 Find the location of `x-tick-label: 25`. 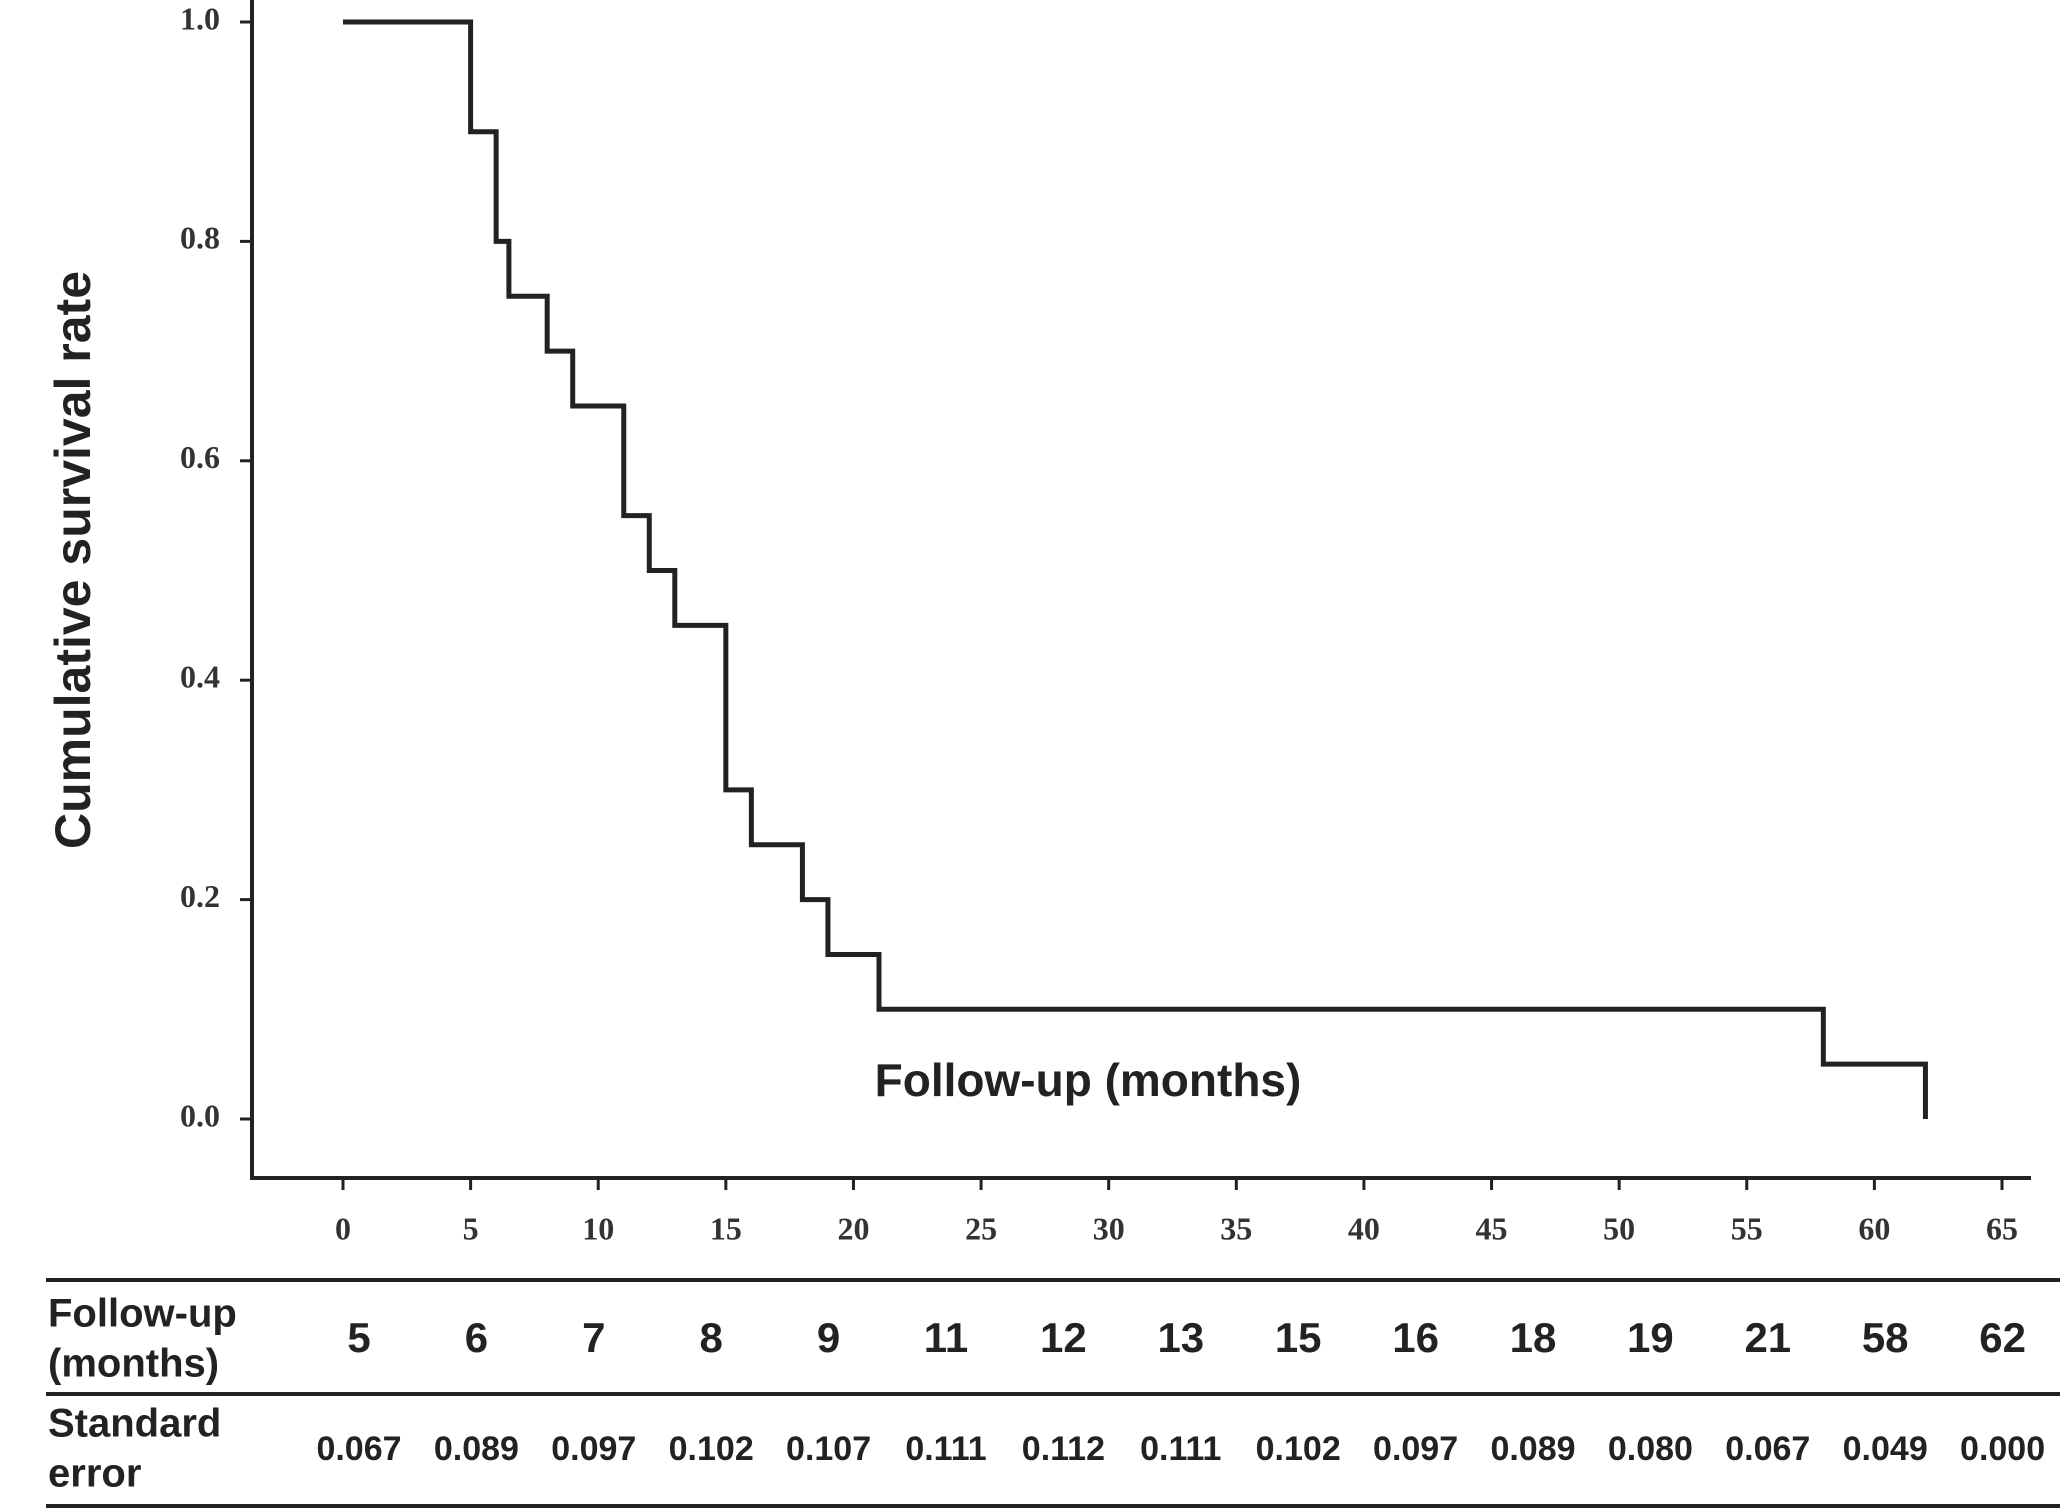

x-tick-label: 25 is located at coordinates (981, 1228).